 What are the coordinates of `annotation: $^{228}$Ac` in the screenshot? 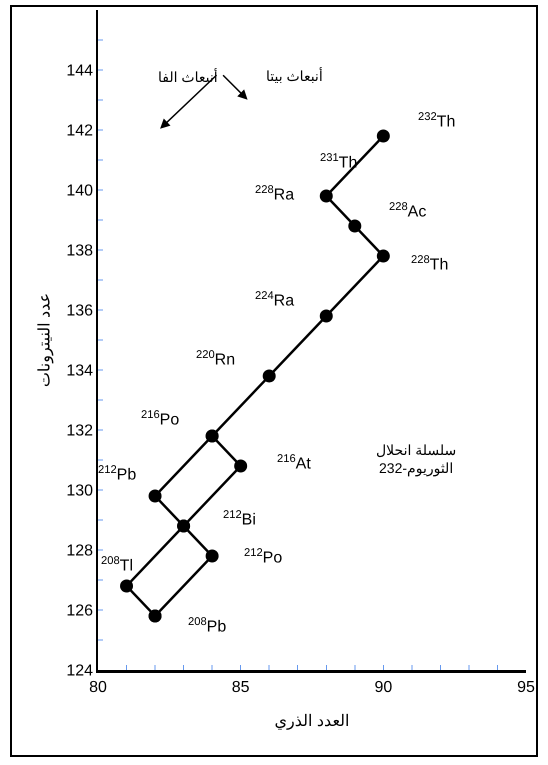 It's located at (407, 211).